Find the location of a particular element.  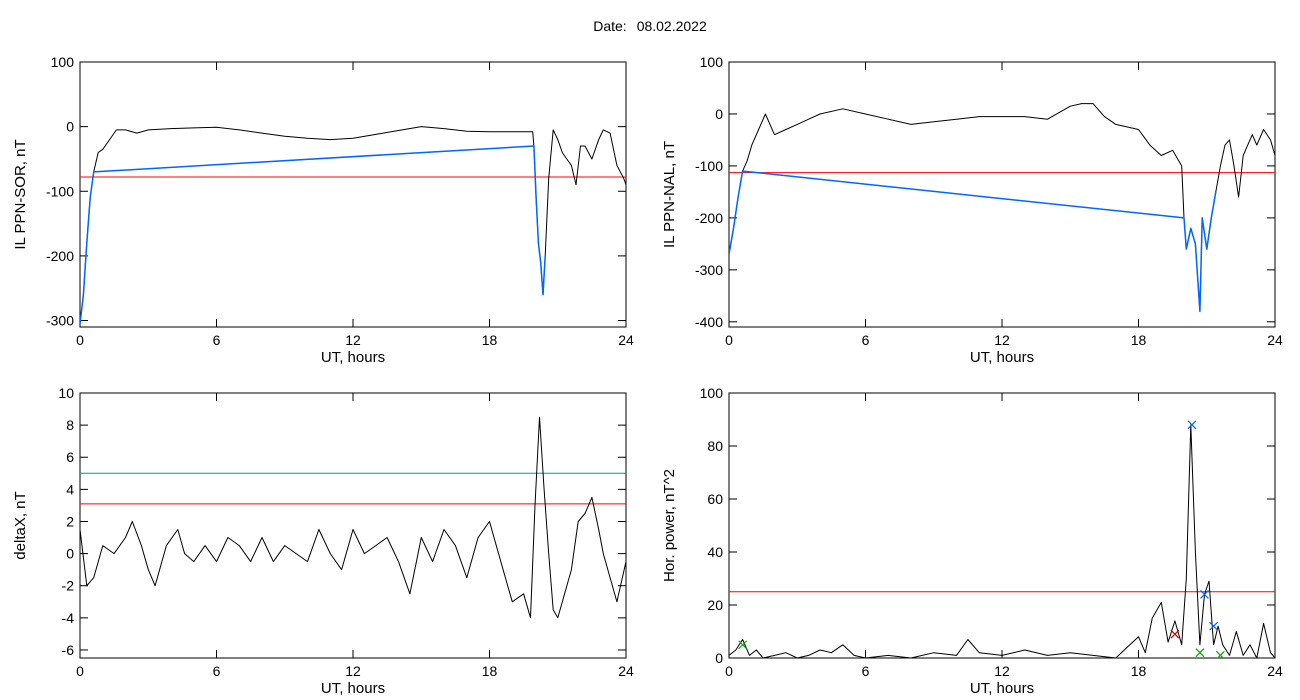

y-axis-label: IL PPN-NAL, nT is located at coordinates (669, 194).